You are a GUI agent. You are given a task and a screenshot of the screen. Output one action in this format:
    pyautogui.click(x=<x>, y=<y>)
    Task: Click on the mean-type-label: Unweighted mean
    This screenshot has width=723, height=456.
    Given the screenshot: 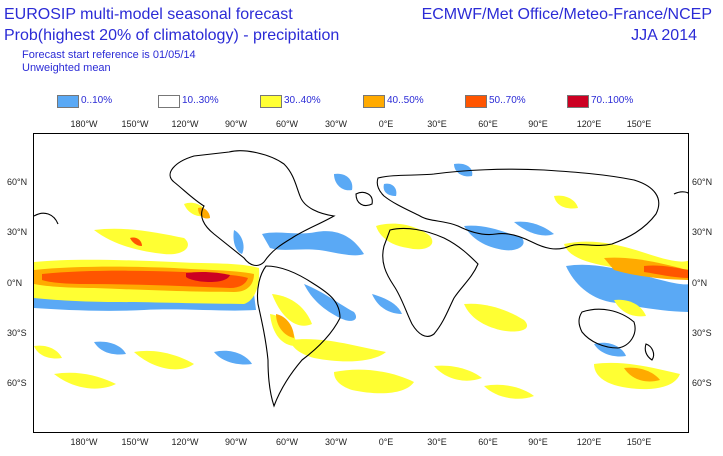 What is the action you would take?
    pyautogui.click(x=66, y=68)
    